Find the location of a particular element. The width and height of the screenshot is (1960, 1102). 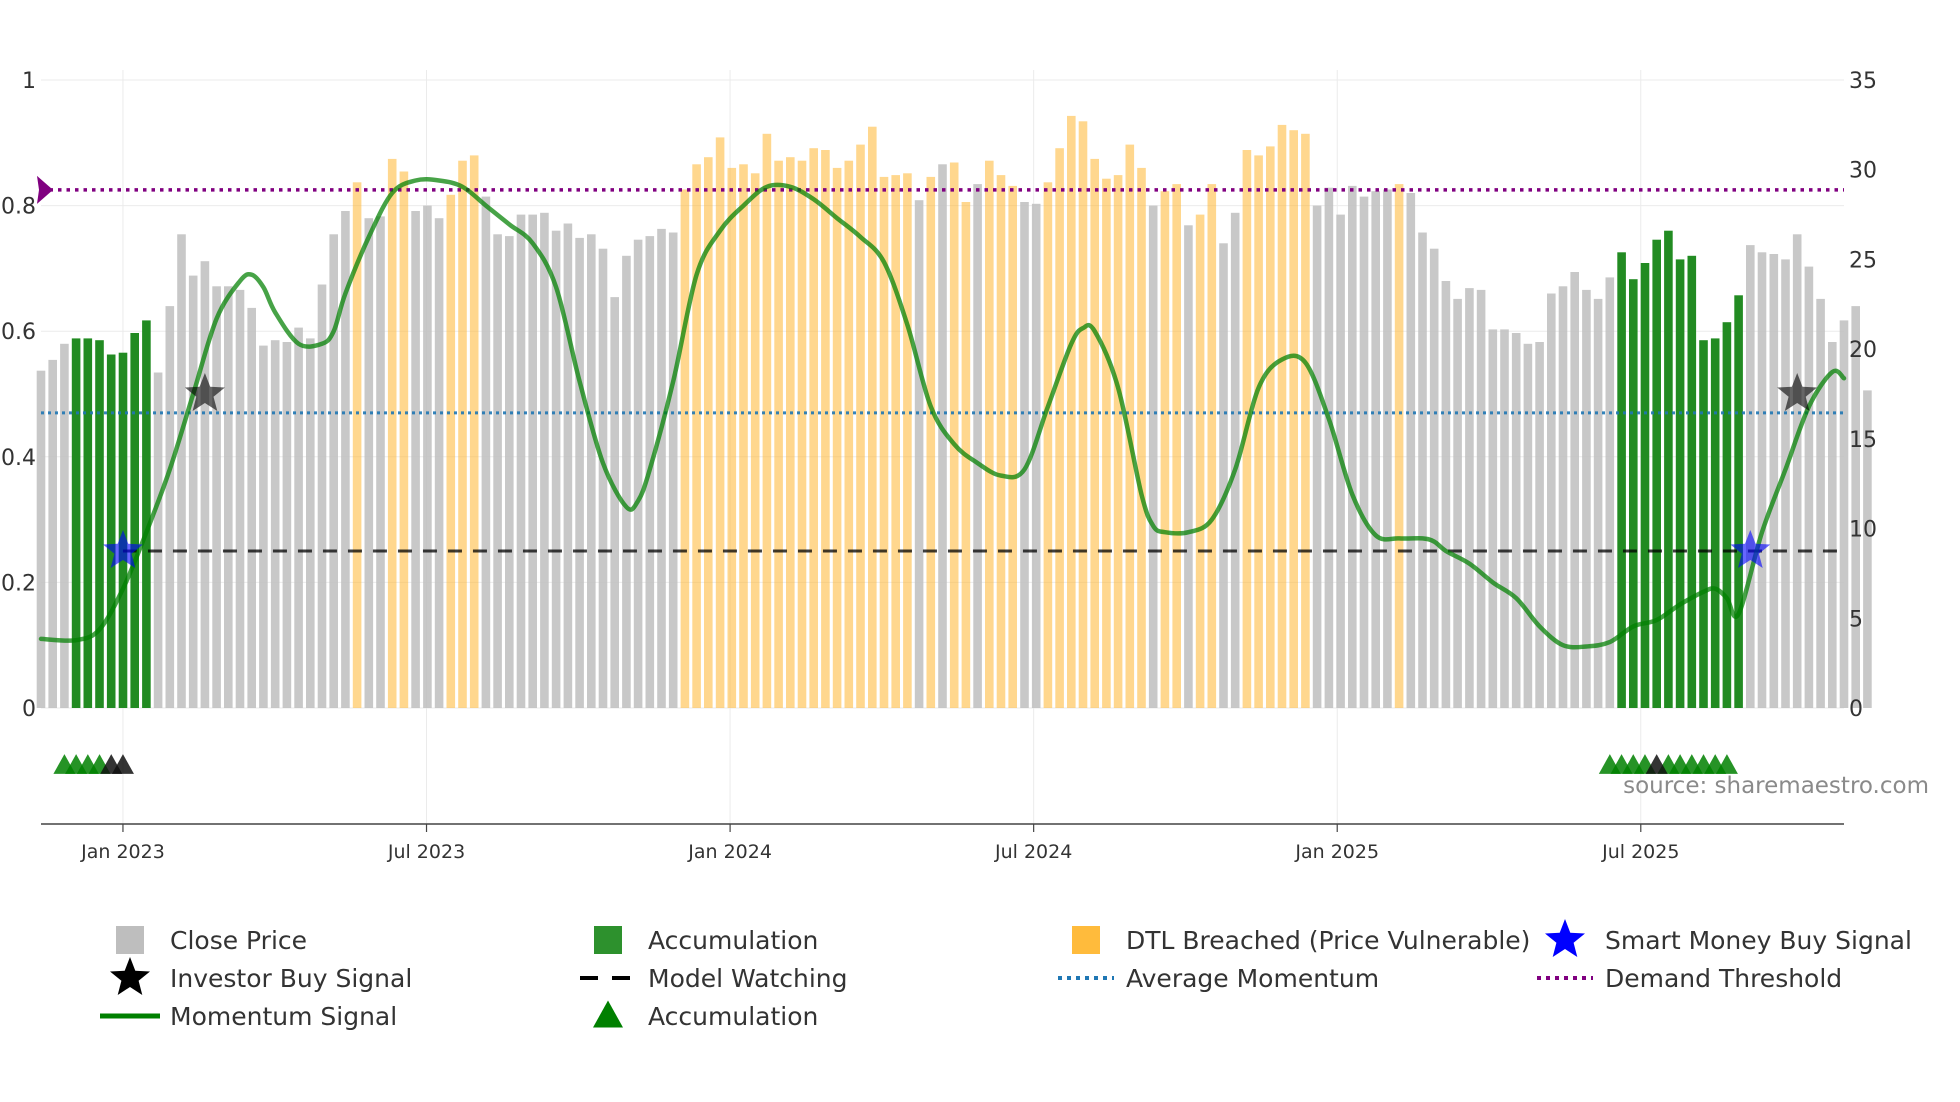

legend-label: DTL Breached (Price Vulnerable) is located at coordinates (1328, 940).